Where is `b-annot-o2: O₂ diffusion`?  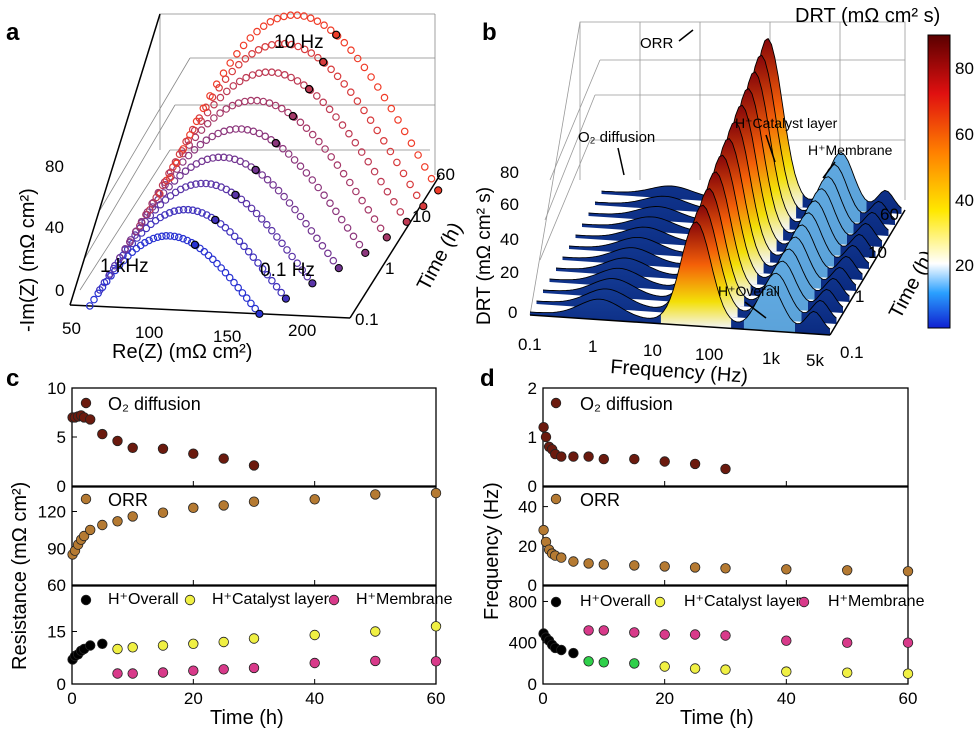 b-annot-o2: O₂ diffusion is located at coordinates (616, 137).